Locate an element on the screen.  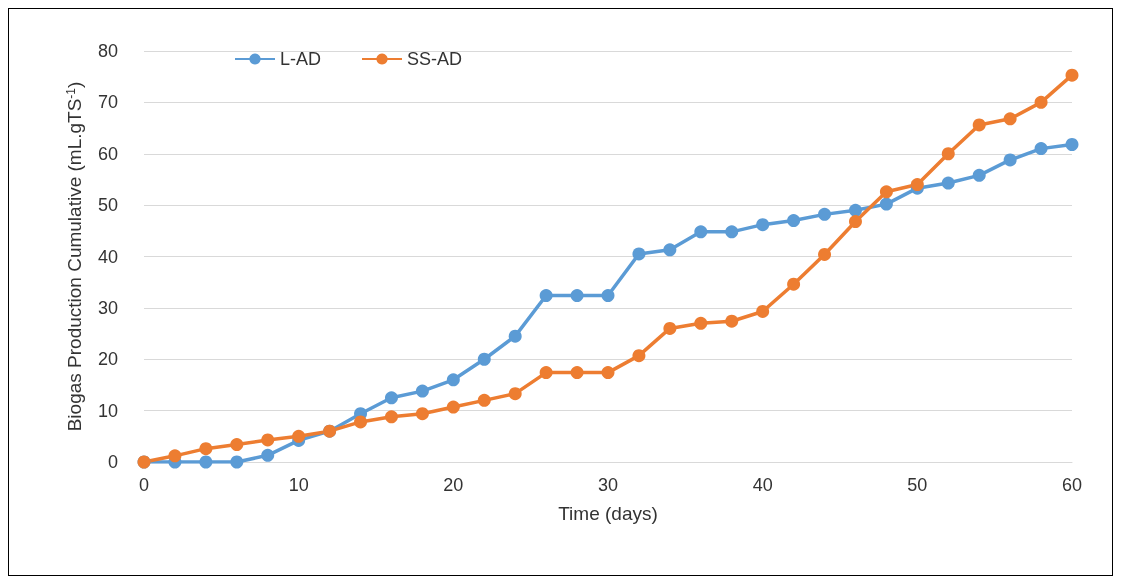
x-tick-label: 30 is located at coordinates (608, 485).